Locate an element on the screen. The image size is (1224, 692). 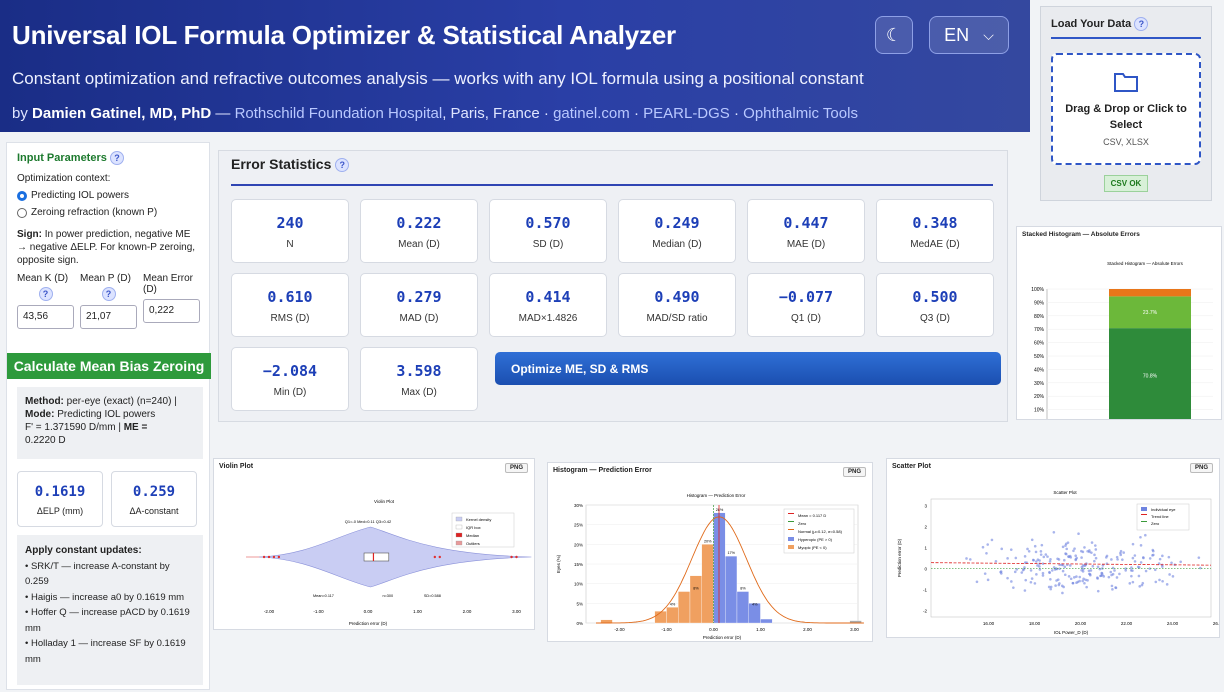
kpi-label: ΔELP (mm) is located at coordinates (60, 511).